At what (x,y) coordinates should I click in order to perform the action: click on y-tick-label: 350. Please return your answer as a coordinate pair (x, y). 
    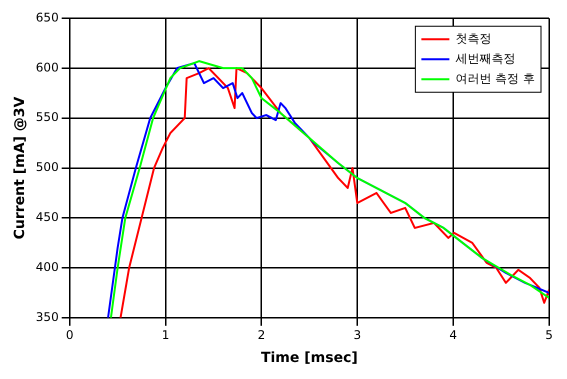
    Looking at the image, I should click on (47, 317).